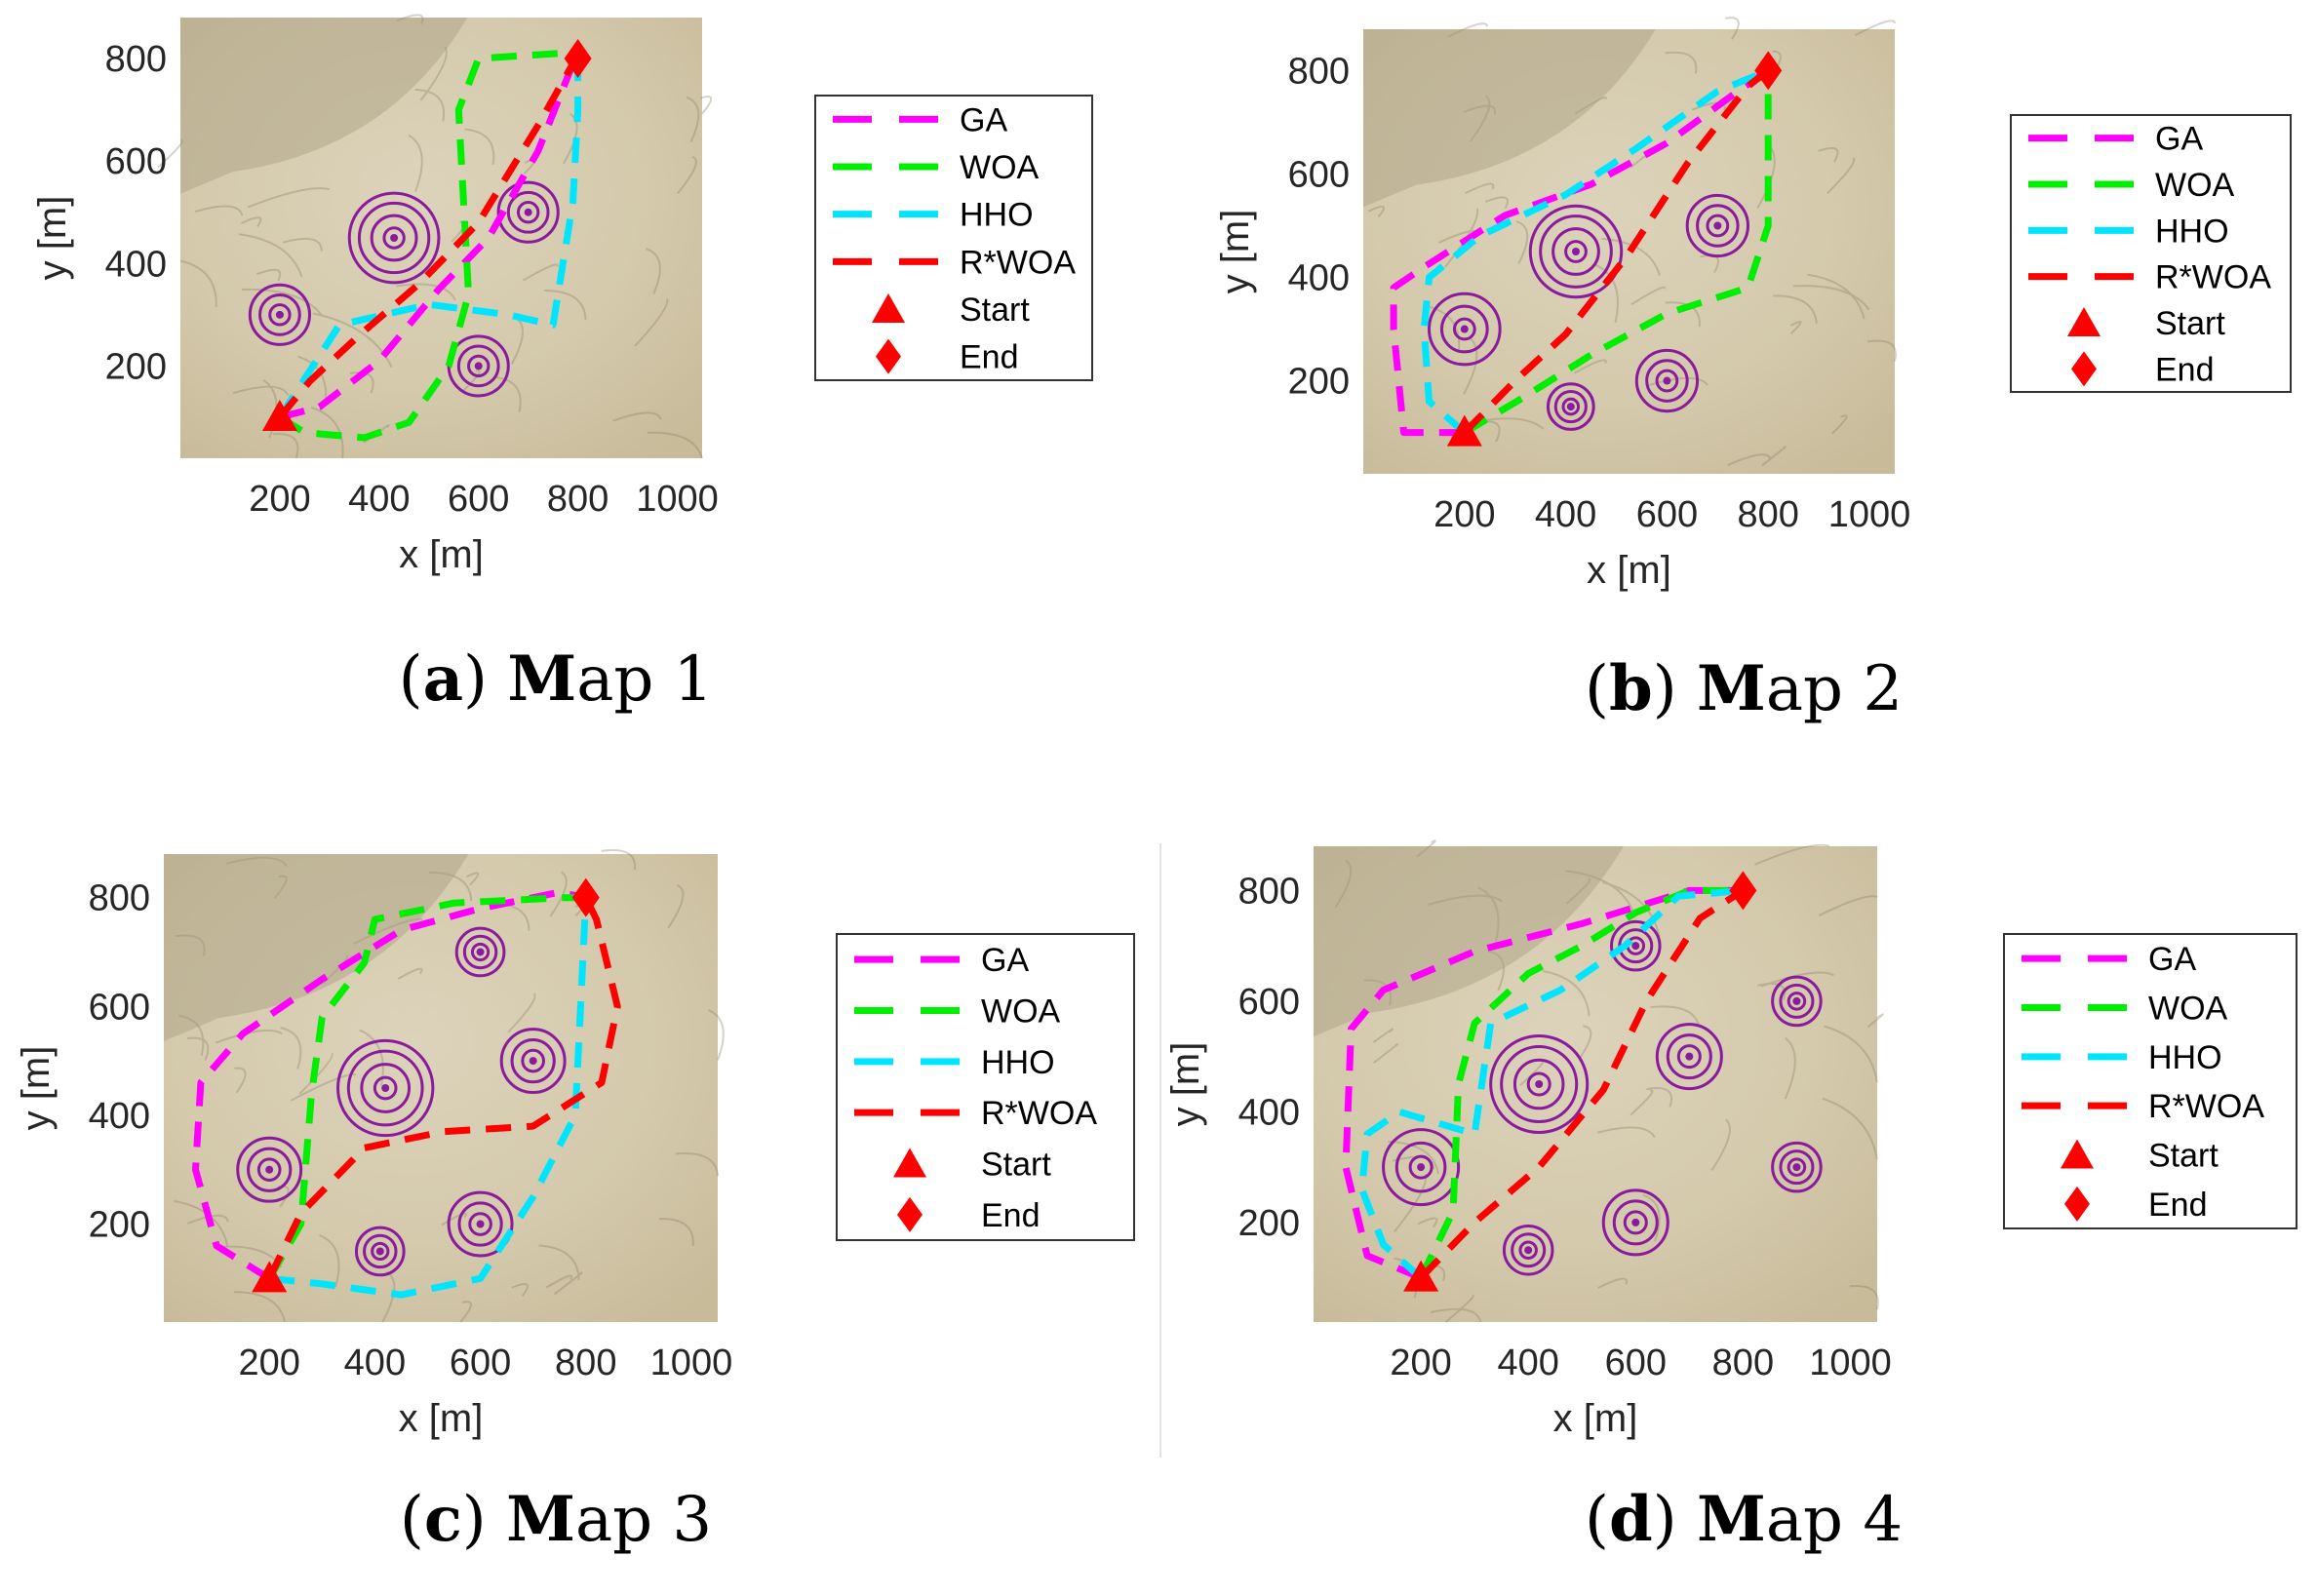 The image size is (2317, 1596). Describe the element at coordinates (136, 367) in the screenshot. I see `y-tick-label: 200` at that location.